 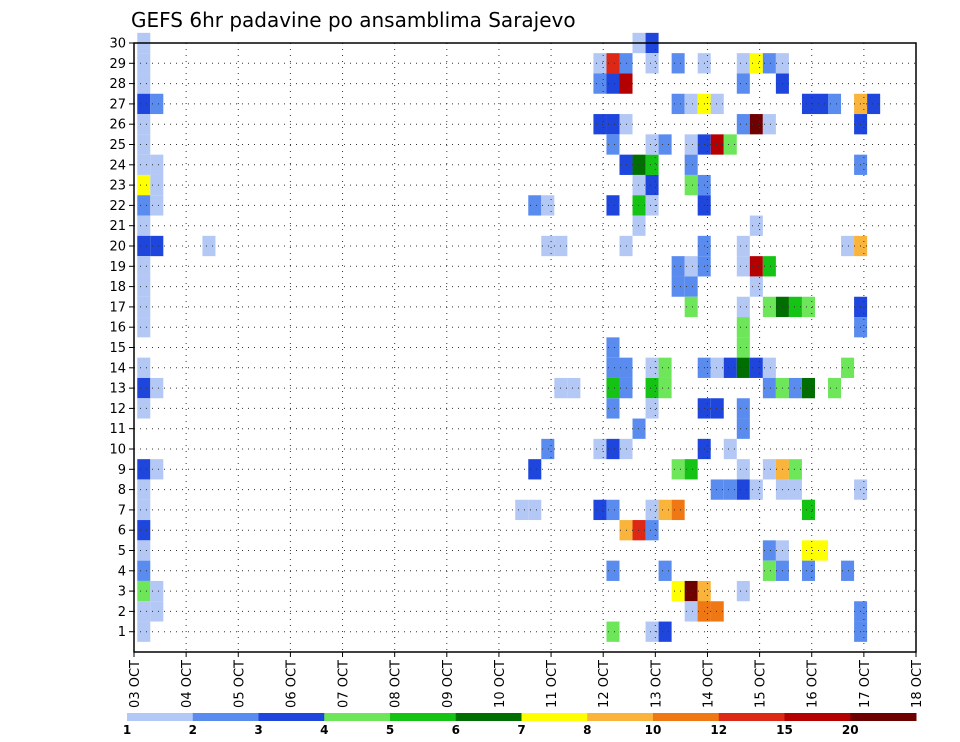 I want to click on y-tick-label: 14, so click(x=117, y=368).